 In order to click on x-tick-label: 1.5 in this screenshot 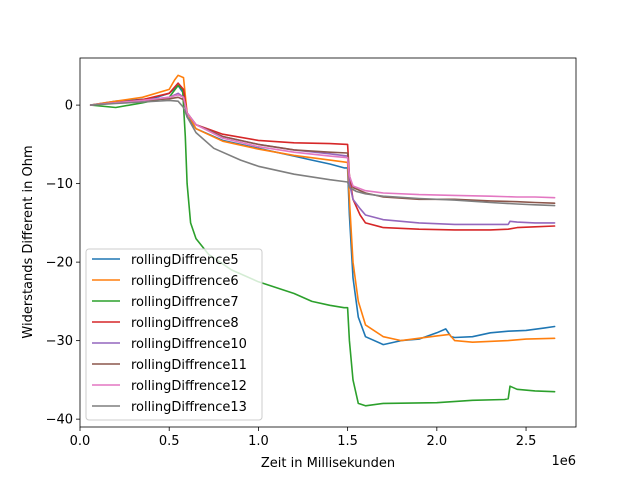, I will do `click(347, 441)`.